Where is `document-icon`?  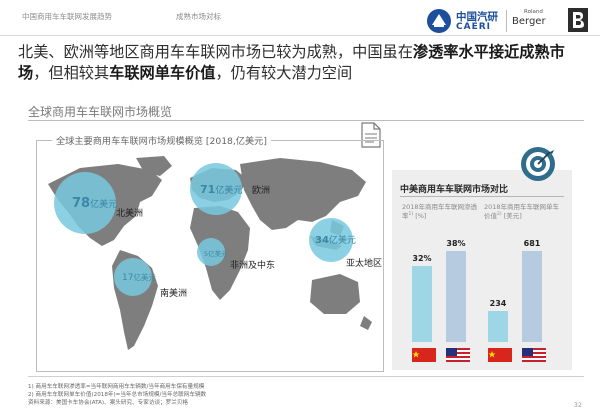
document-icon is located at coordinates (371, 135).